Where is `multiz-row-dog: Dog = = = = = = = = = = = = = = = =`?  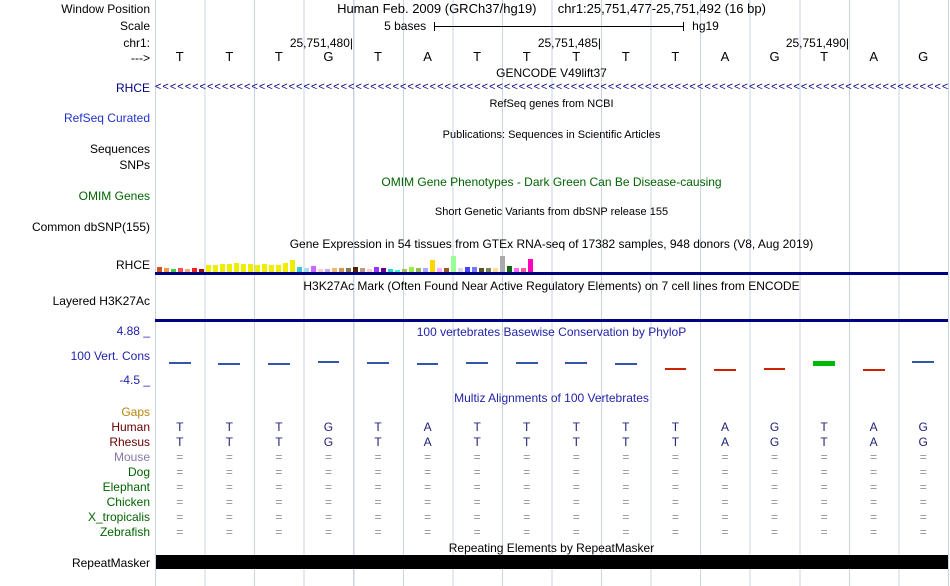 multiz-row-dog: Dog = = = = = = = = = = = = = = = = is located at coordinates (475, 472).